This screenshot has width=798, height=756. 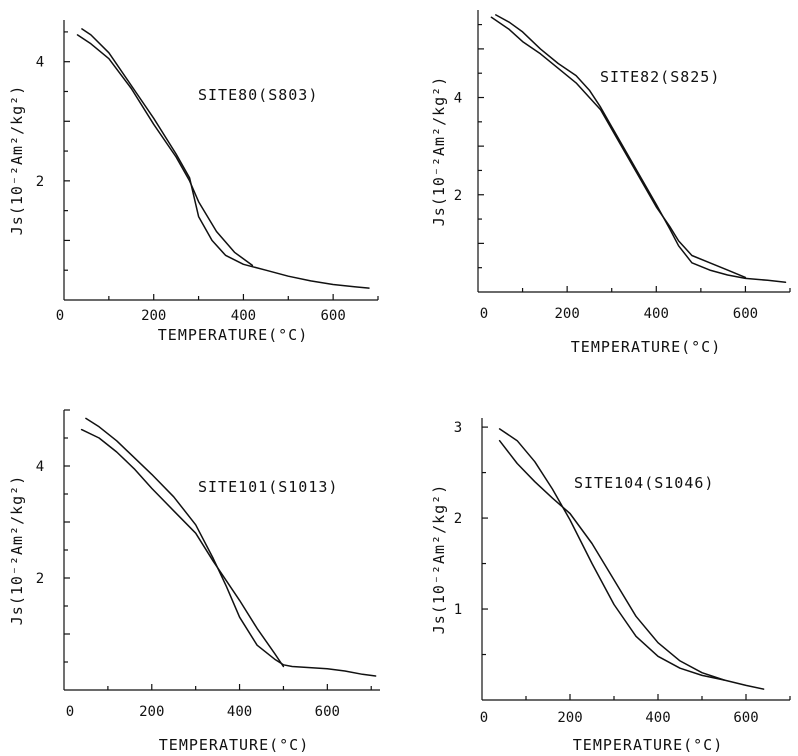 I want to click on panel-title: SITE101(S1013), so click(x=268, y=487).